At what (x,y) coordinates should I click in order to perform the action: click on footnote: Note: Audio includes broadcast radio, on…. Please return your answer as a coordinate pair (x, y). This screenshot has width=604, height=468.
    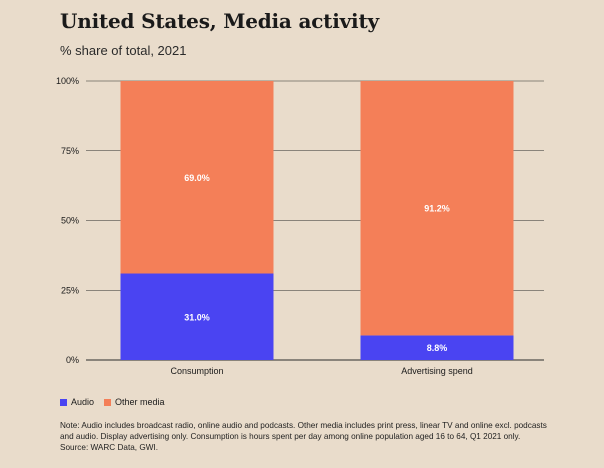
    Looking at the image, I should click on (325, 436).